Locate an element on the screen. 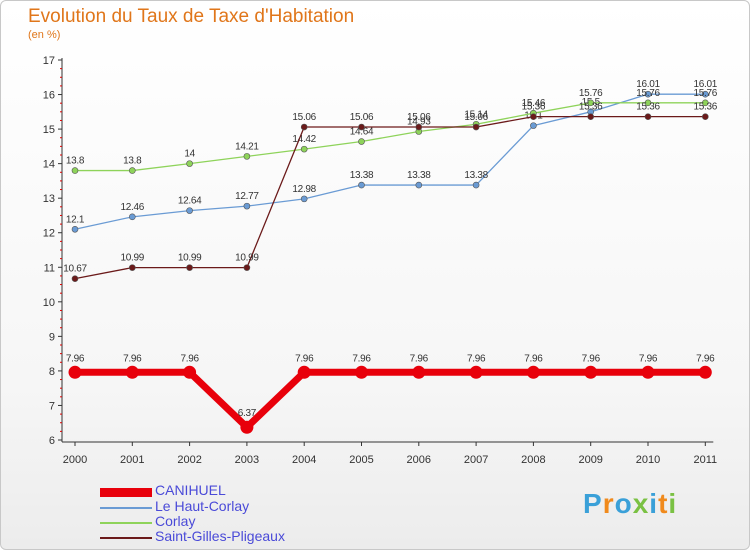  y-tick-label: 16 is located at coordinates (49, 96).